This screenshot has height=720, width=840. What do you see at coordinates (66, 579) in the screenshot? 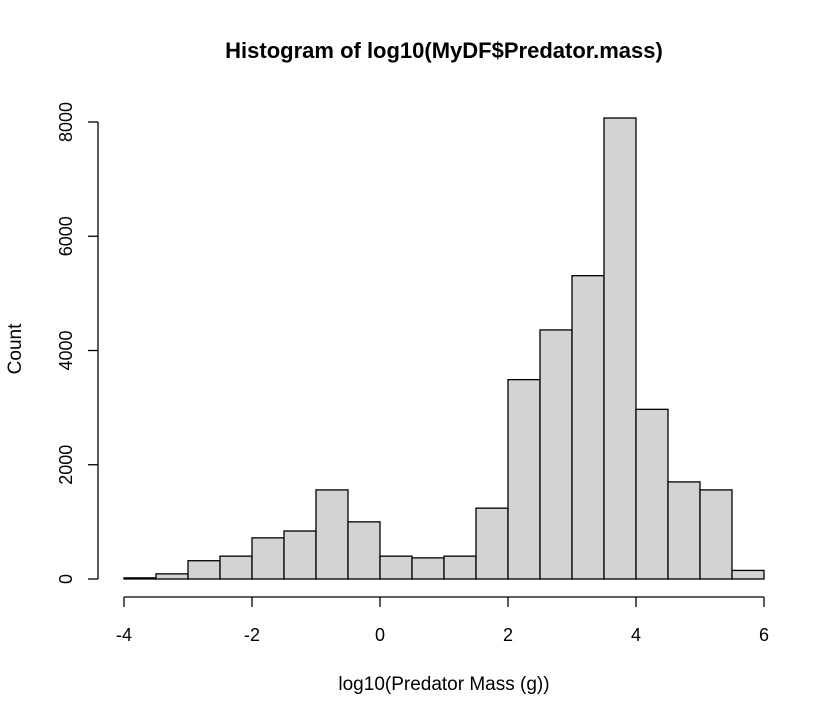
I see `y-tick-label: 0` at bounding box center [66, 579].